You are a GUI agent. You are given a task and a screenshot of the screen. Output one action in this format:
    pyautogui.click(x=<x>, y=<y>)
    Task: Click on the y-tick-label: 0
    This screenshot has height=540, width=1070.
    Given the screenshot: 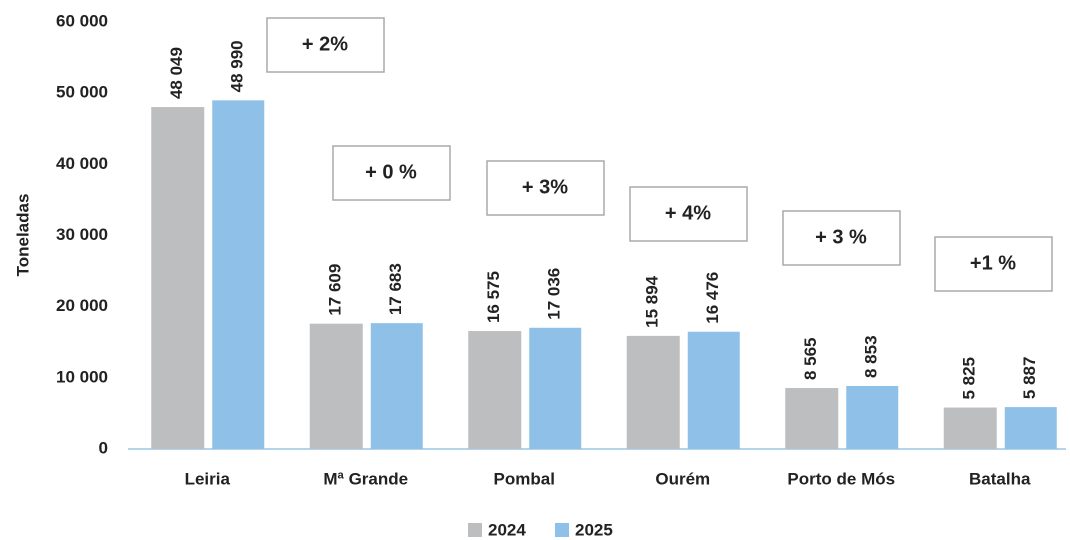 What is the action you would take?
    pyautogui.click(x=103, y=447)
    